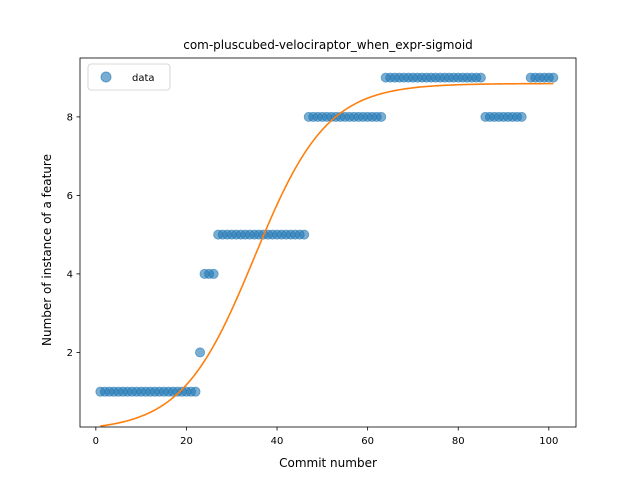 This screenshot has height=480, width=640. Describe the element at coordinates (73, 235) in the screenshot. I see `y-axis: 2 4 6 8` at that location.